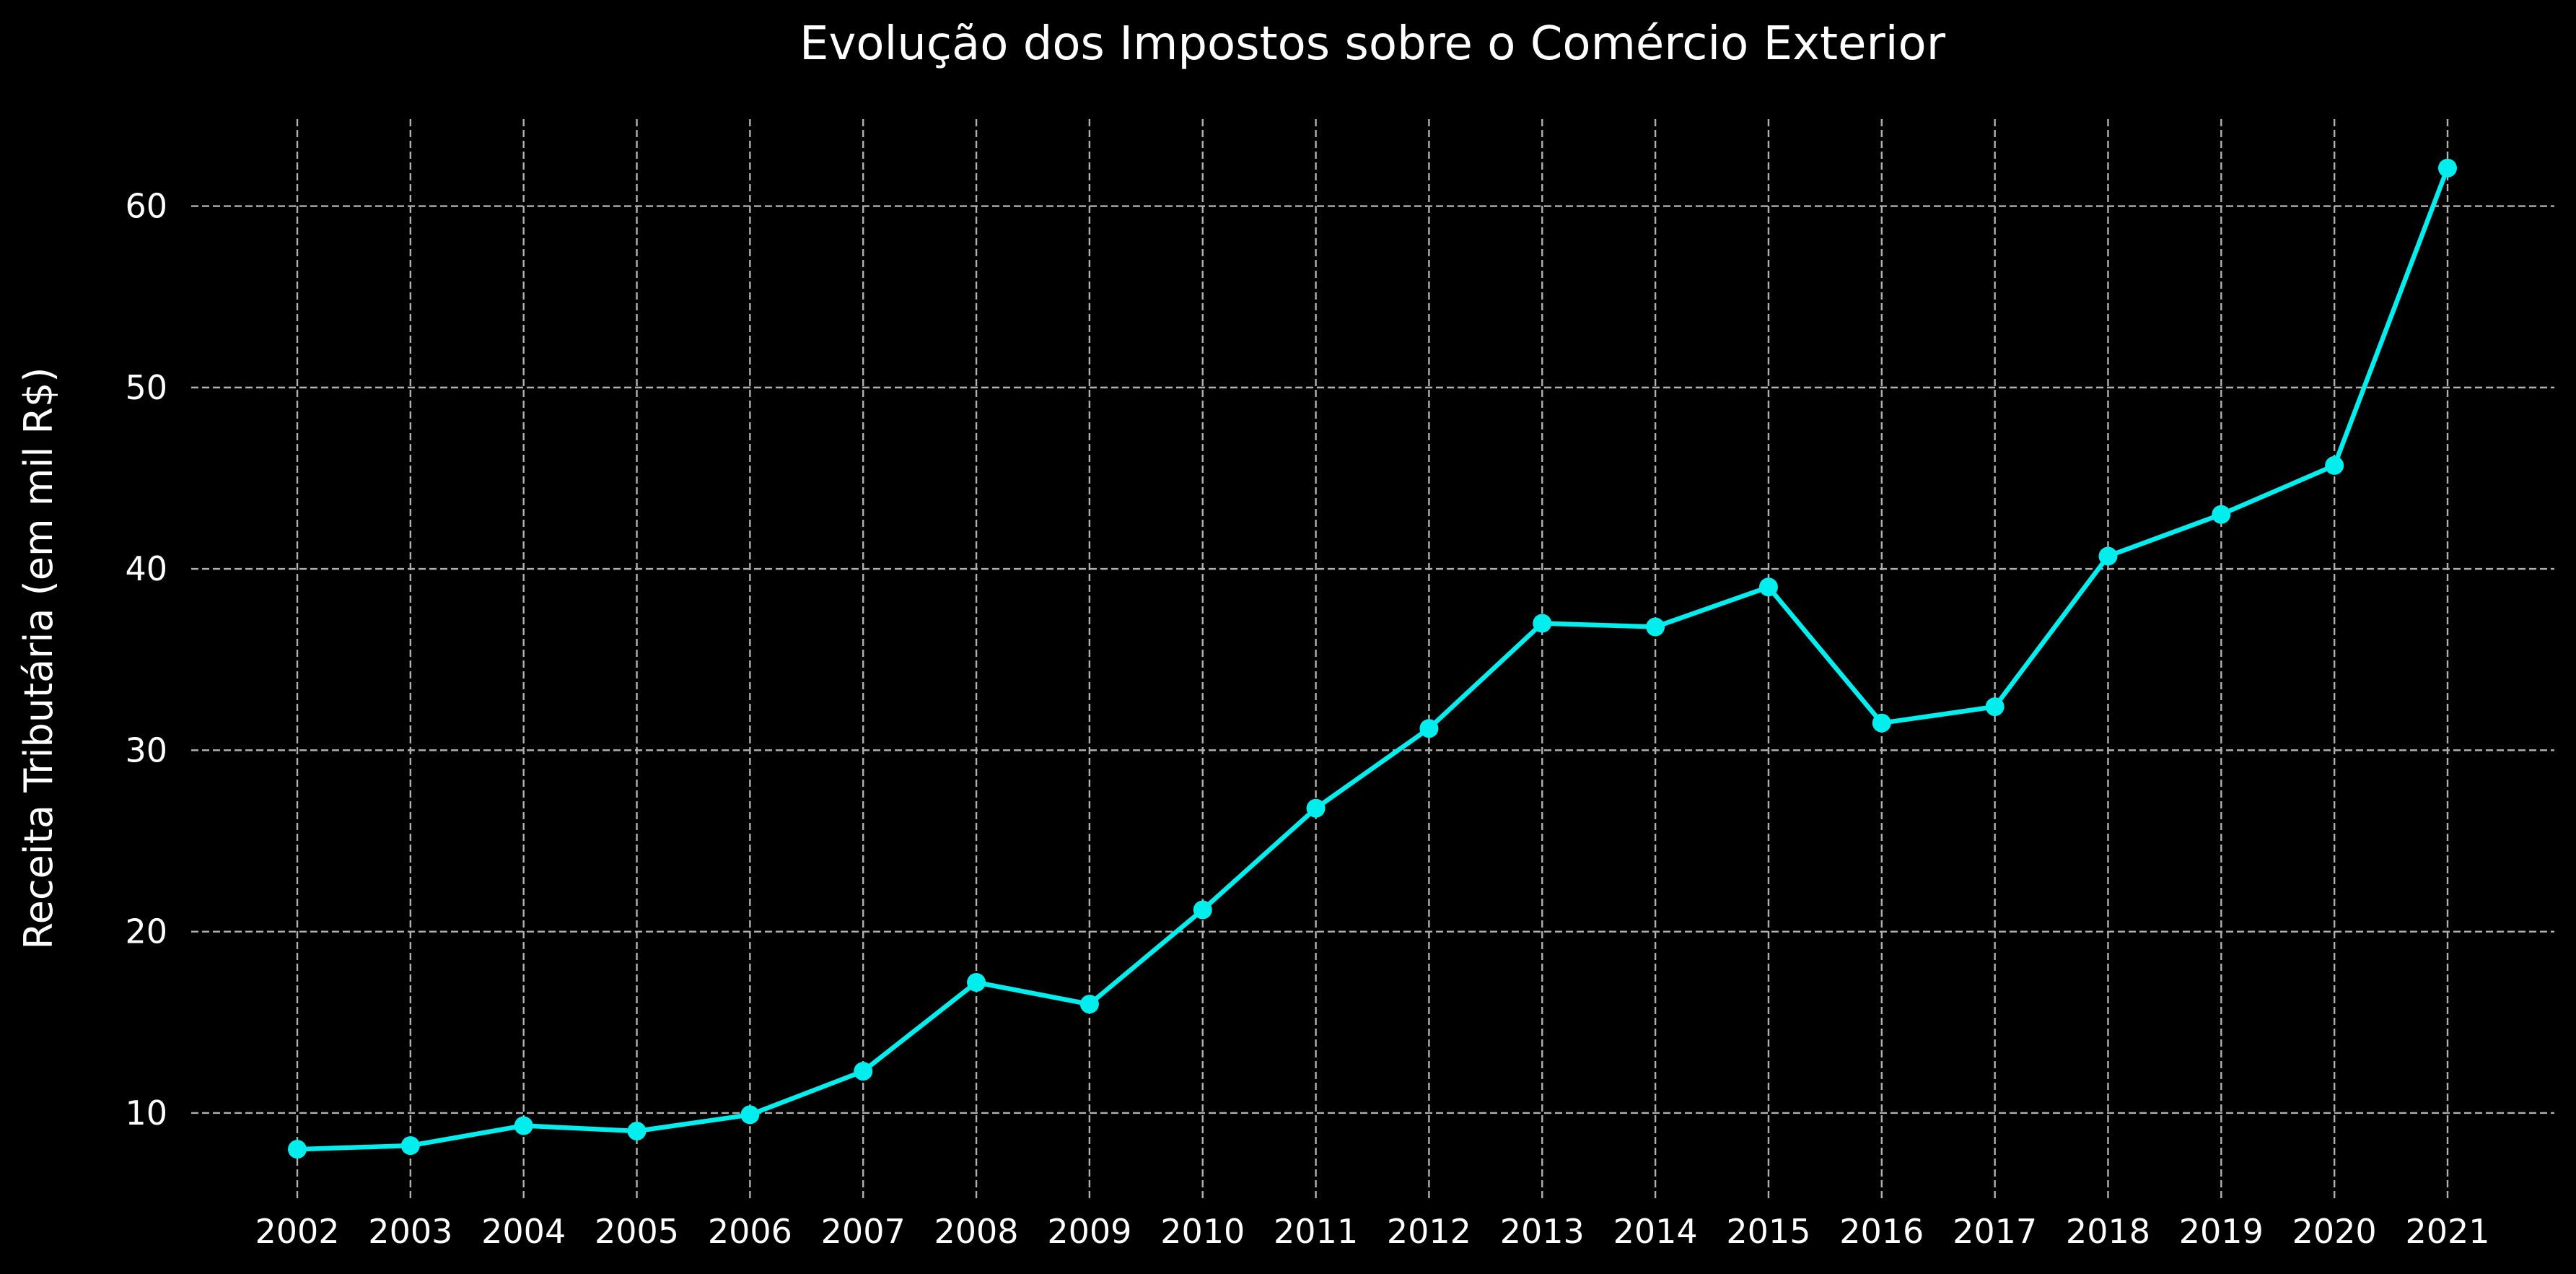 The height and width of the screenshot is (1274, 2576). What do you see at coordinates (146, 750) in the screenshot?
I see `y-tick-label-30: 30` at bounding box center [146, 750].